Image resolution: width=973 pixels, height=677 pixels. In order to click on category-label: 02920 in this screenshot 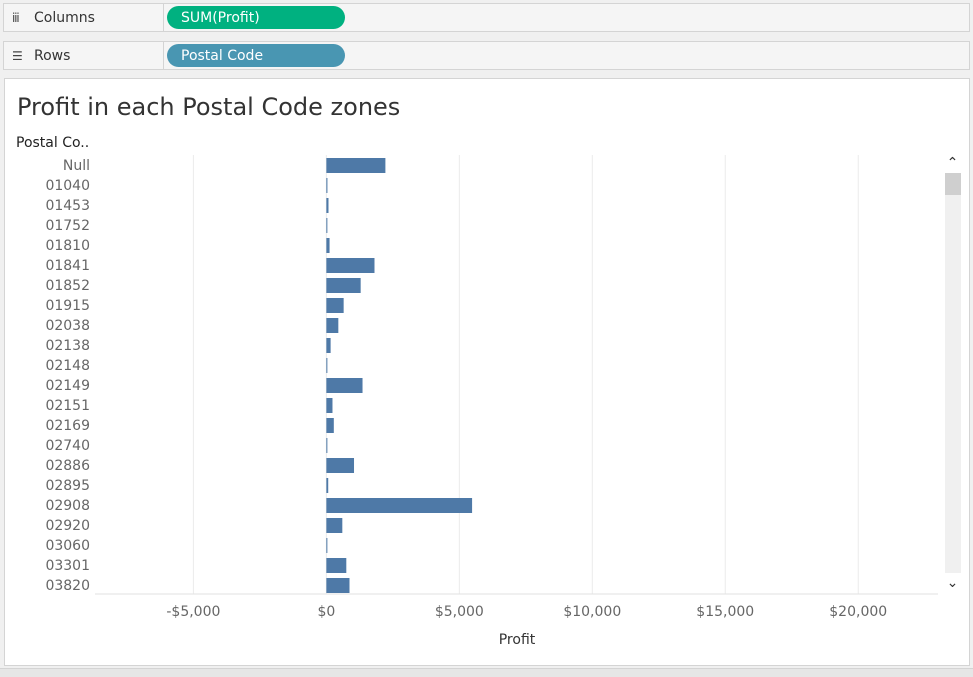, I will do `click(67, 526)`.